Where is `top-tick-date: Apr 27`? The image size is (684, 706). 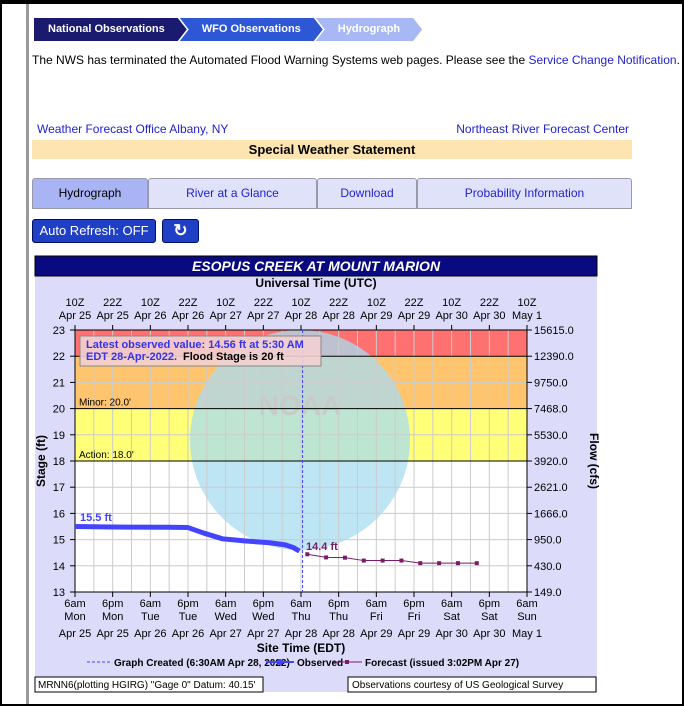
top-tick-date: Apr 27 is located at coordinates (225, 316).